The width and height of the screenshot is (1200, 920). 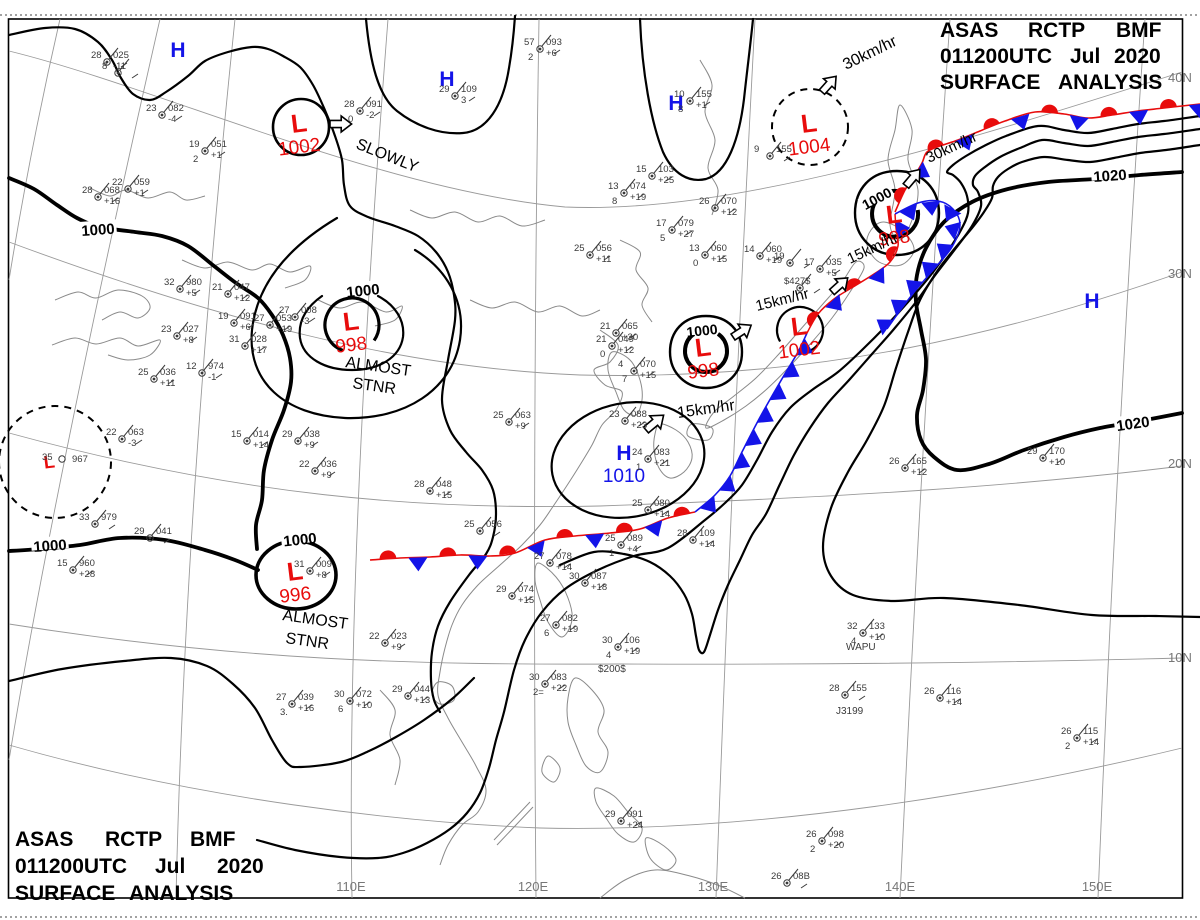 I want to click on svg-text: 088, so click(x=639, y=414).